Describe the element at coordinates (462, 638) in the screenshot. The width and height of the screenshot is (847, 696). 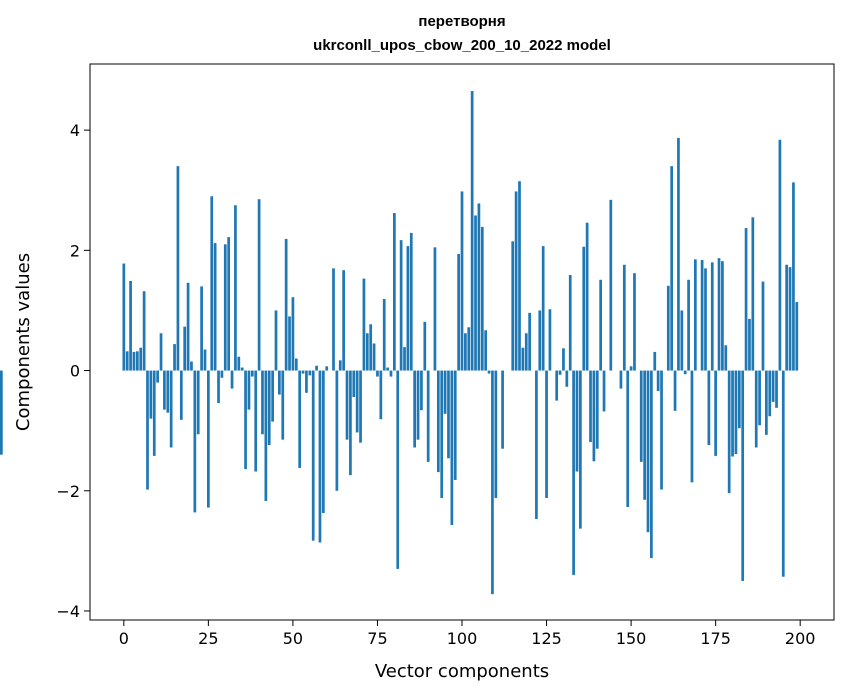
I see `x-tick-label-100: 100` at that location.